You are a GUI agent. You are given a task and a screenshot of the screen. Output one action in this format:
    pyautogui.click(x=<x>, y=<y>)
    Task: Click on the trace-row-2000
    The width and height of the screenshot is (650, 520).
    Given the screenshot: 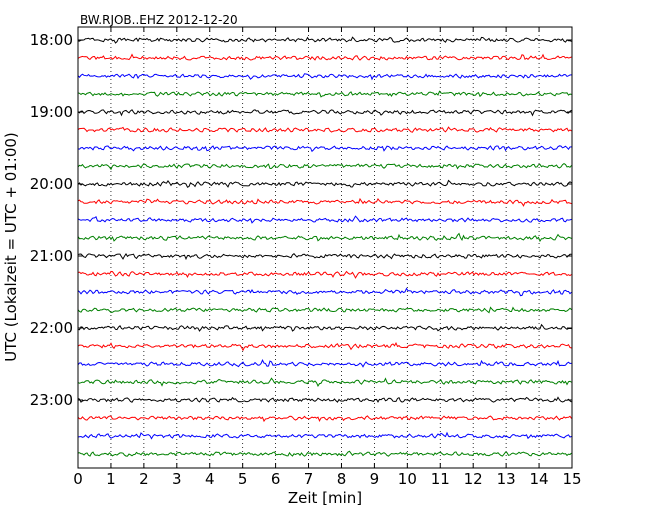 What is the action you would take?
    pyautogui.click(x=324, y=183)
    